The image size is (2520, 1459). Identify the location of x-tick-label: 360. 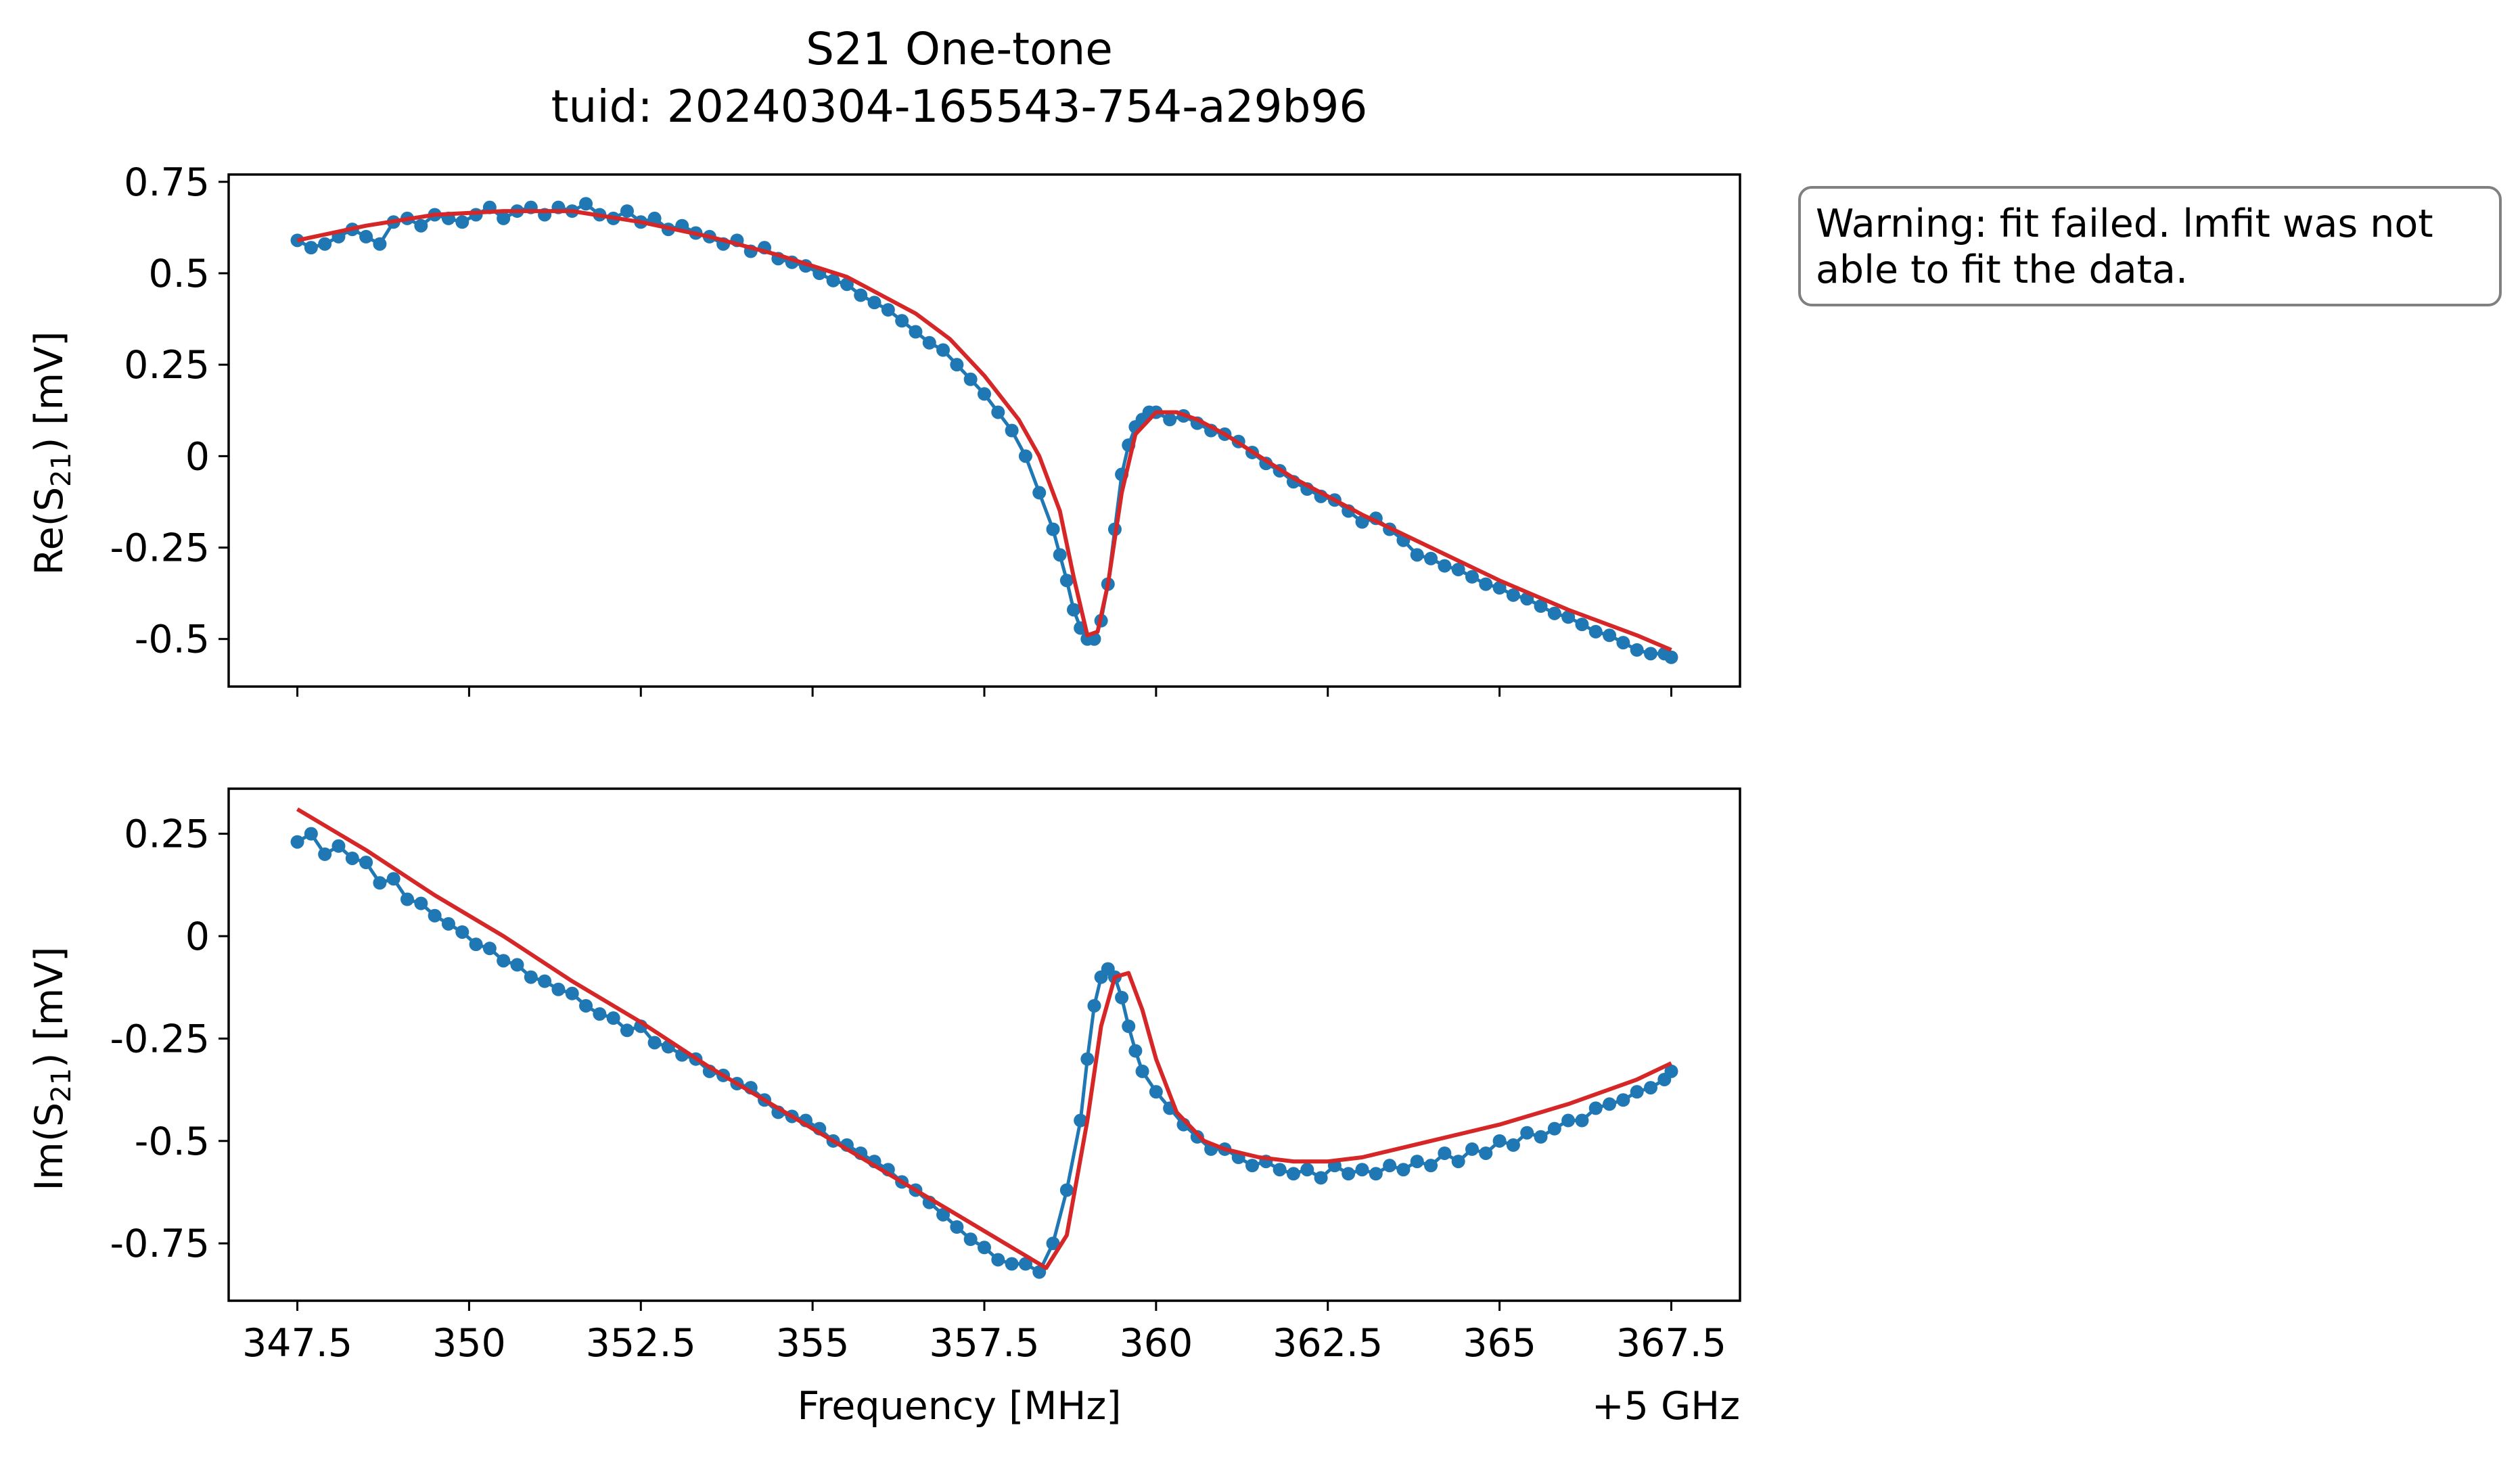
(1156, 1343).